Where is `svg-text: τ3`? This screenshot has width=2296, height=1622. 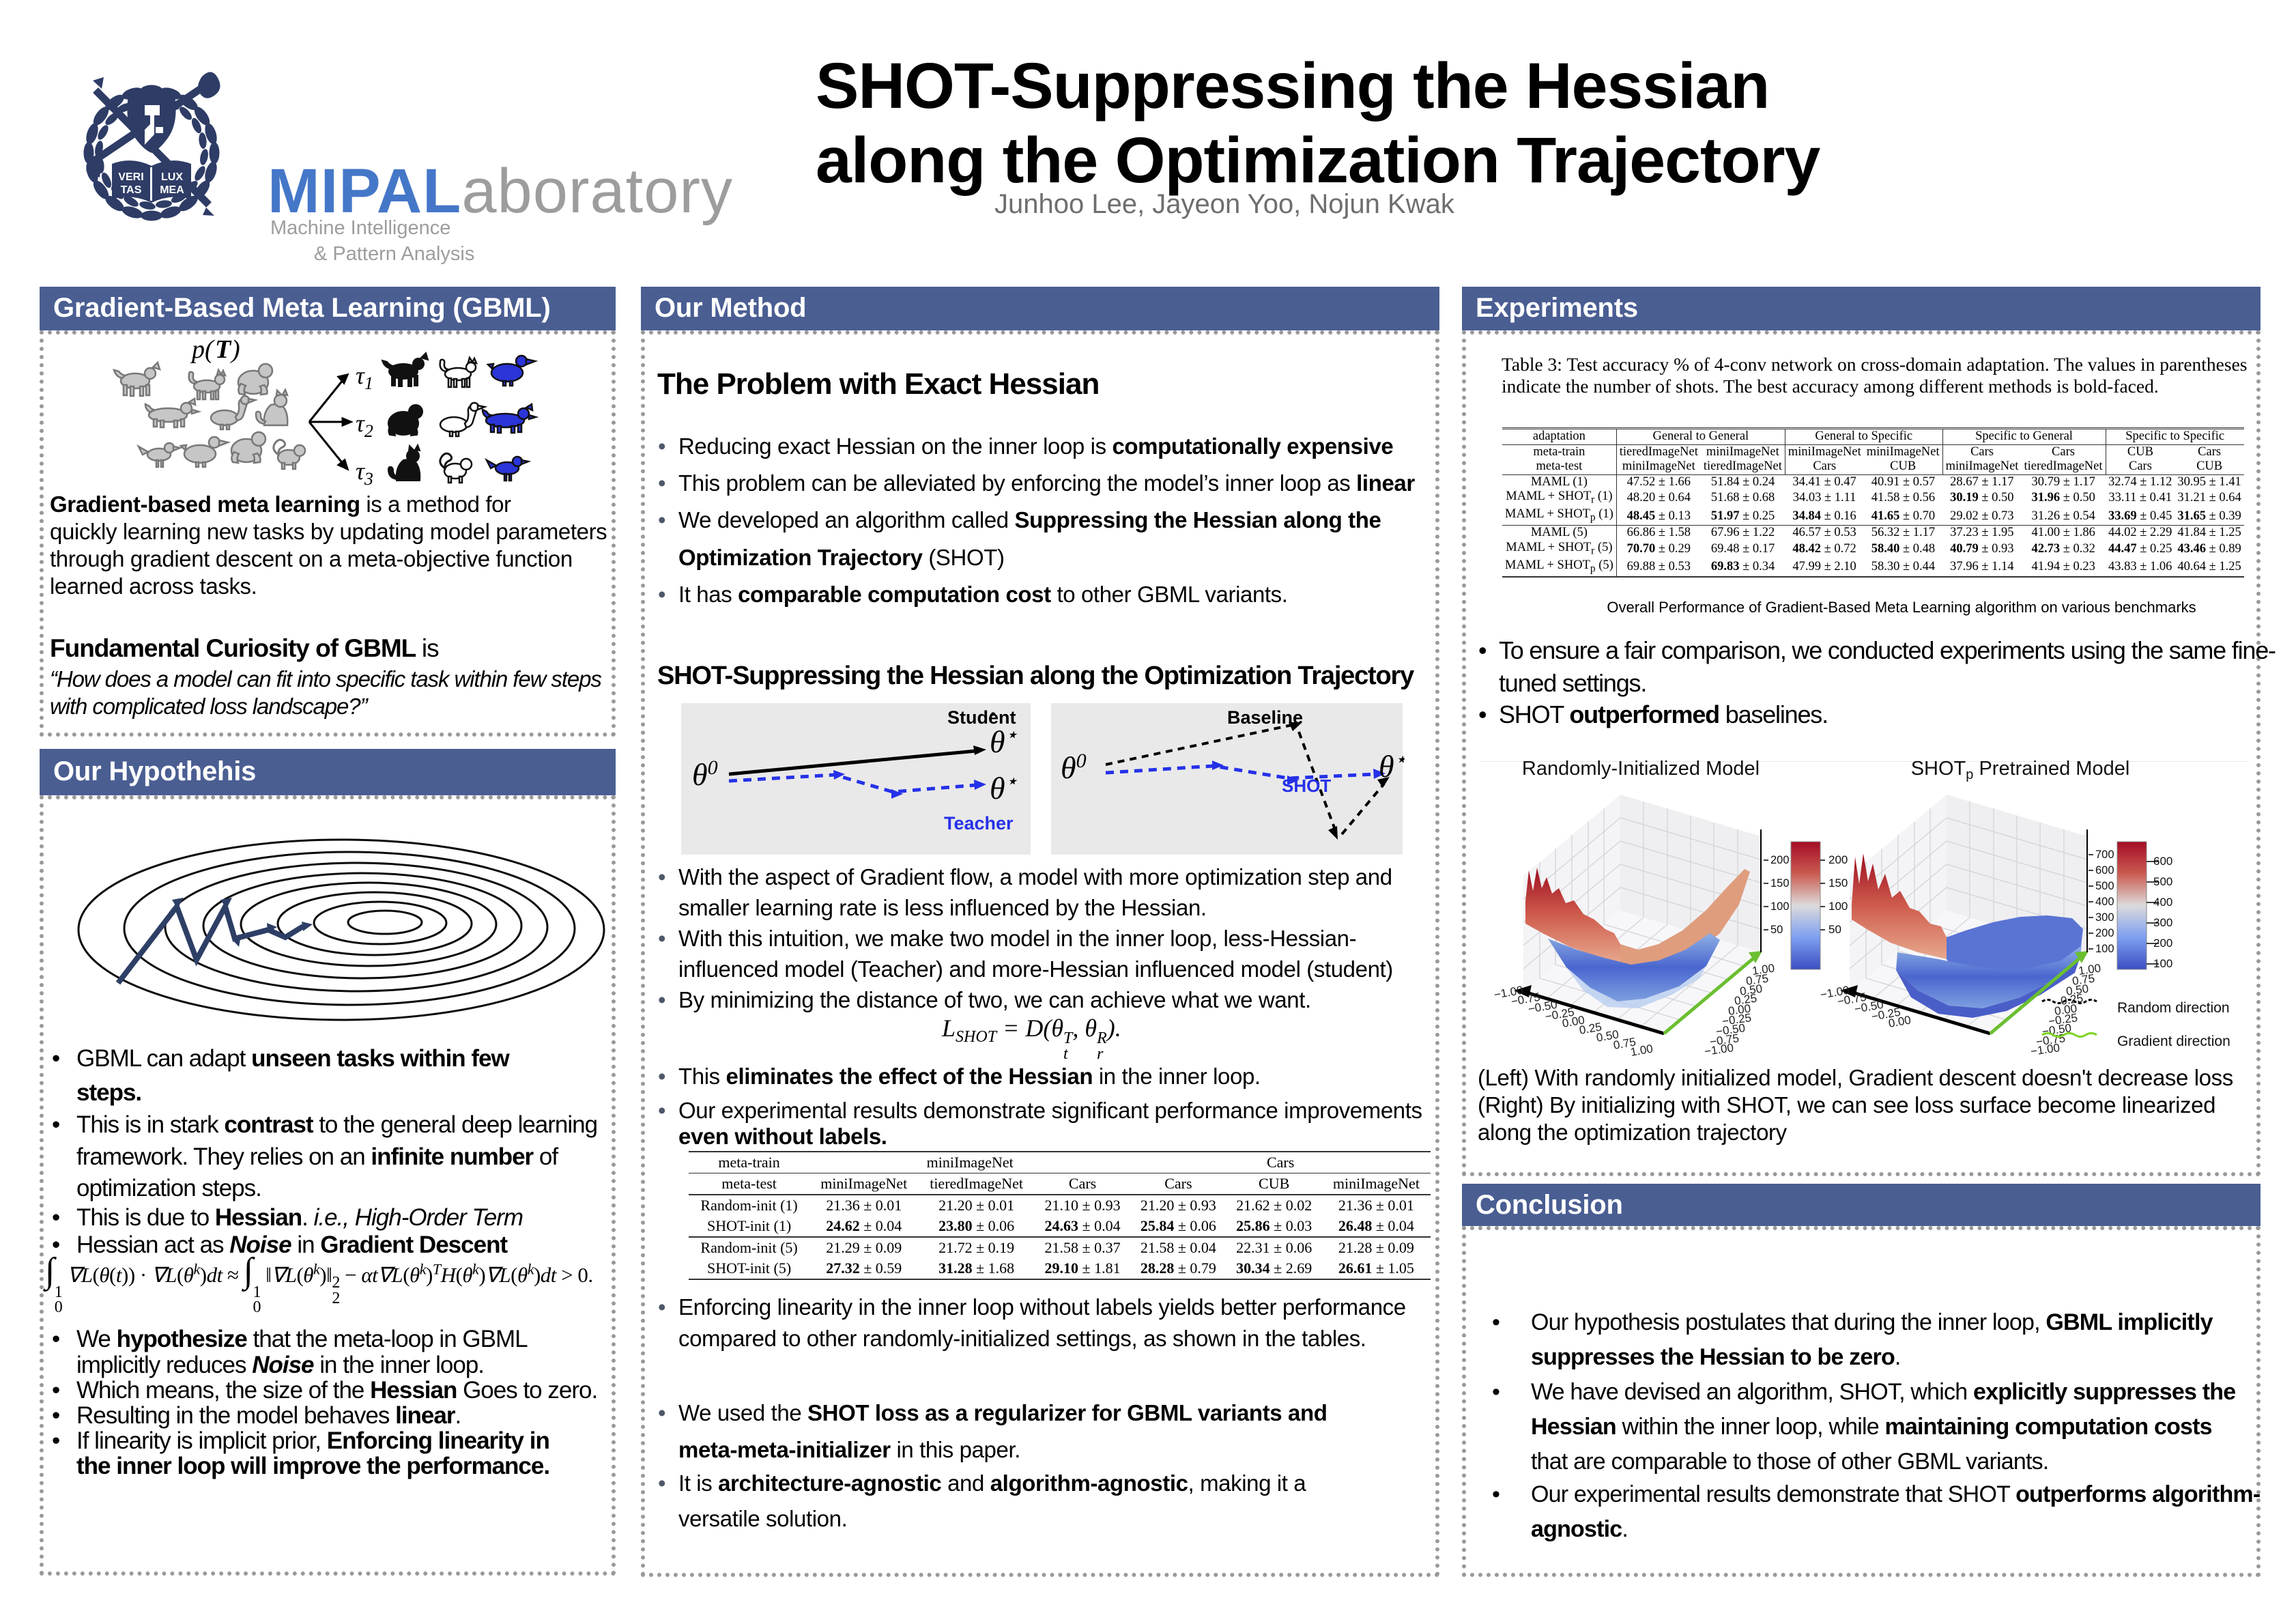
svg-text: τ3 is located at coordinates (364, 472).